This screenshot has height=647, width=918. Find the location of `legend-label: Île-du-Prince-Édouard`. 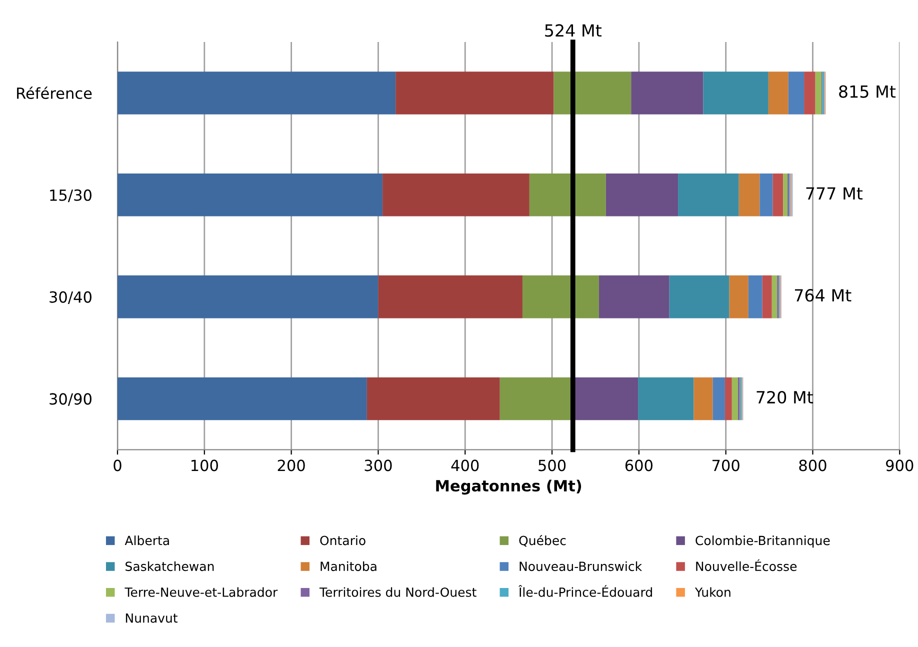

legend-label: Île-du-Prince-Édouard is located at coordinates (585, 591).